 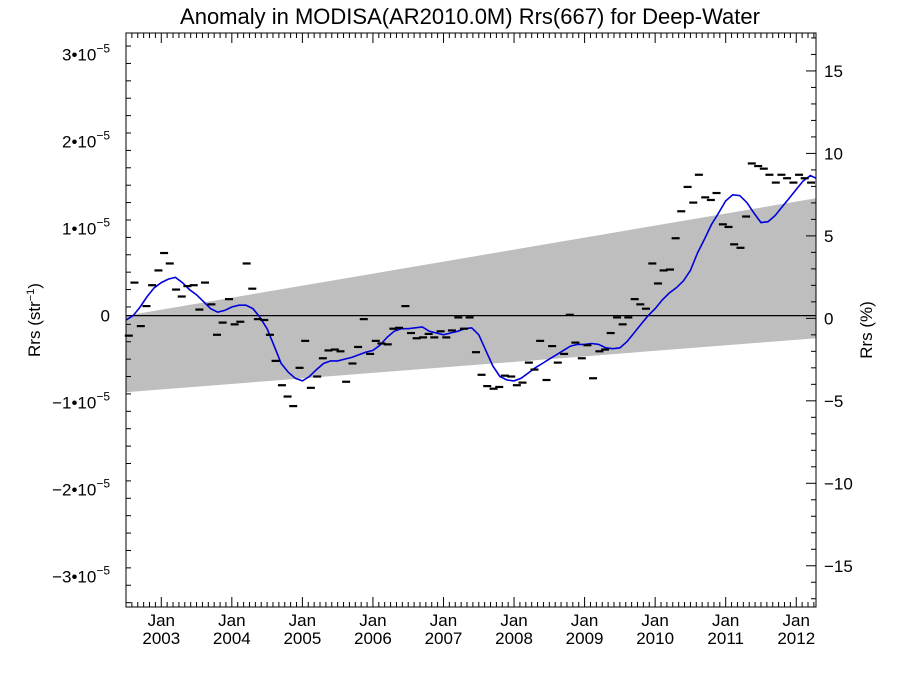 What do you see at coordinates (838, 566) in the screenshot?
I see `right-tick-label: −15` at bounding box center [838, 566].